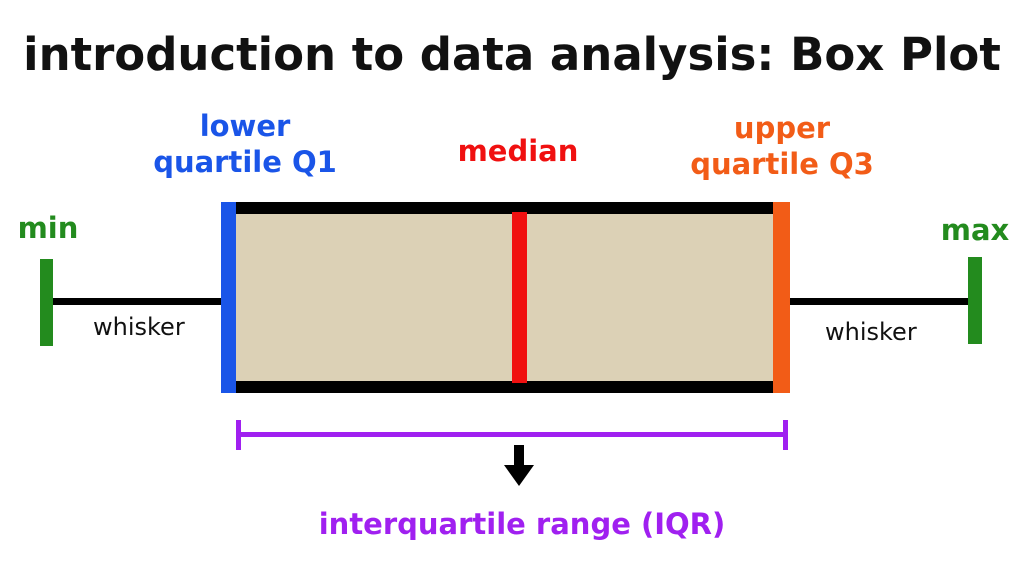  I want to click on right-whisker, so click(880, 301).